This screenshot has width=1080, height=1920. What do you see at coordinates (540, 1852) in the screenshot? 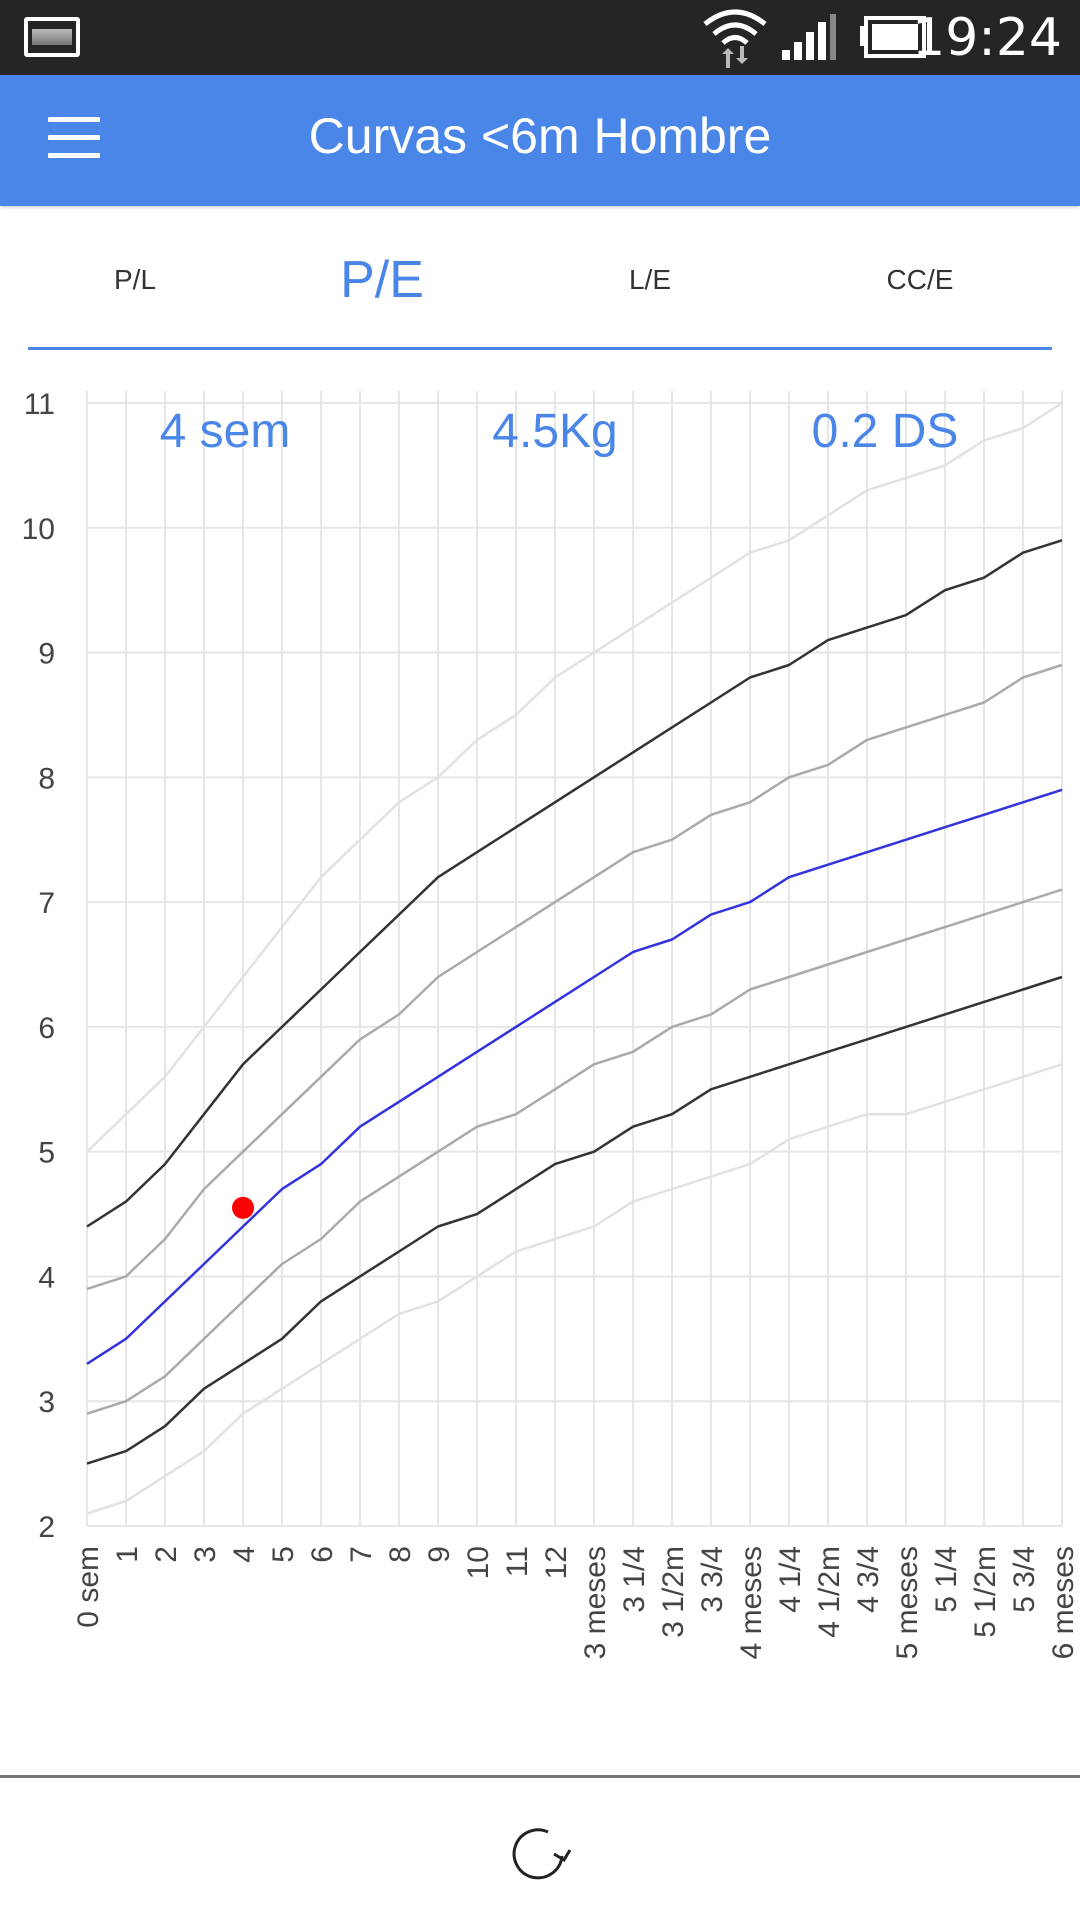
I see `refresh-icon` at bounding box center [540, 1852].